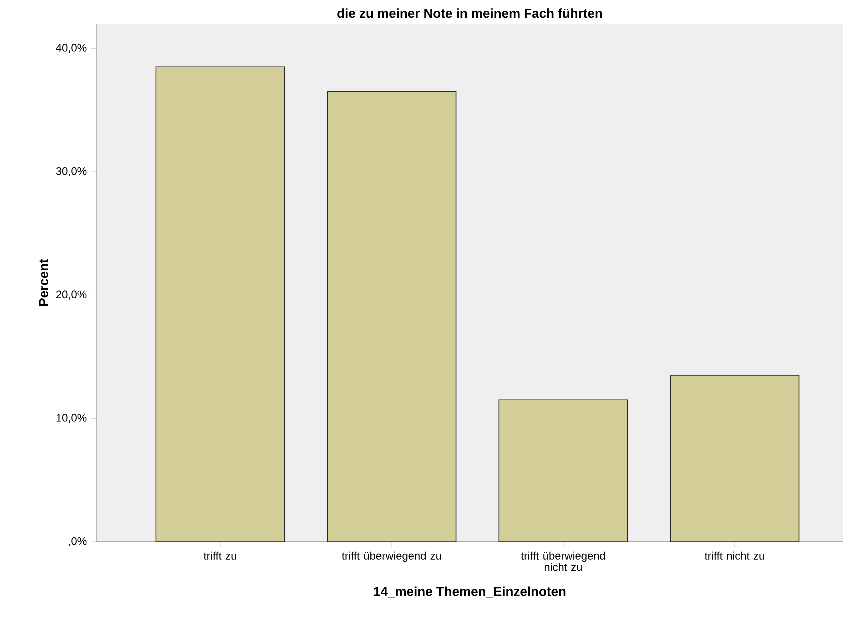 This screenshot has height=623, width=843. I want to click on y-tick-label: ,0%, so click(78, 542).